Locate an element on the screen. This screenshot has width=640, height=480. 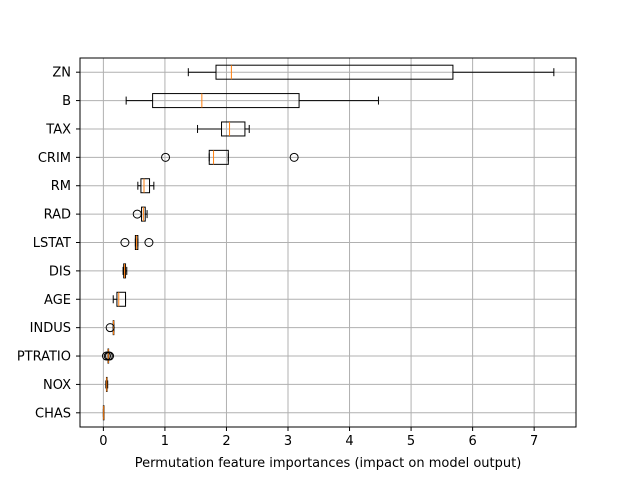
y-tick-label: LSTAT is located at coordinates (52, 243).